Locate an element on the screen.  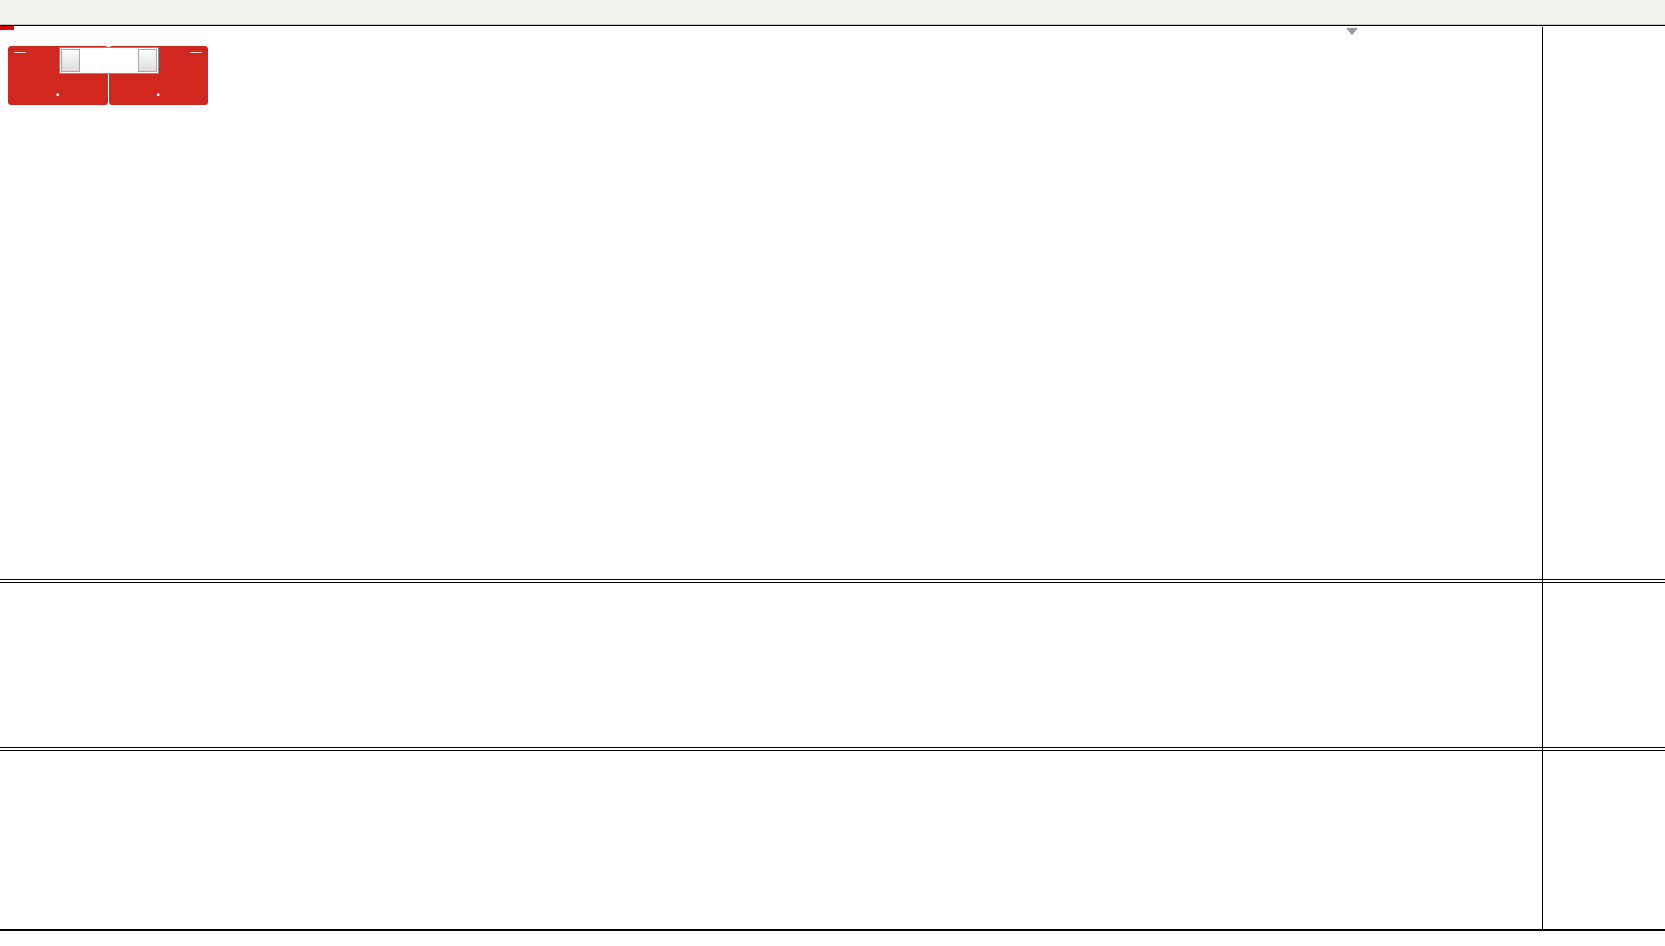
sell-label is located at coordinates (20, 51).